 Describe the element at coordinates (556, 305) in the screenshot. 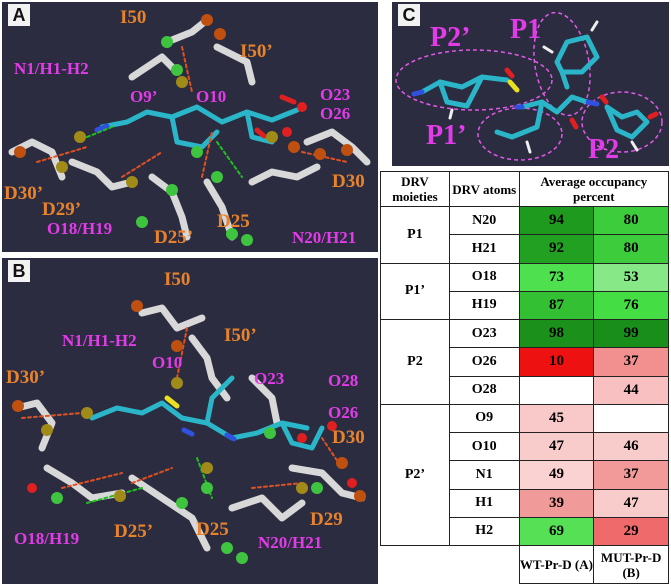

I see `wt-occupancy-cell: 87` at that location.